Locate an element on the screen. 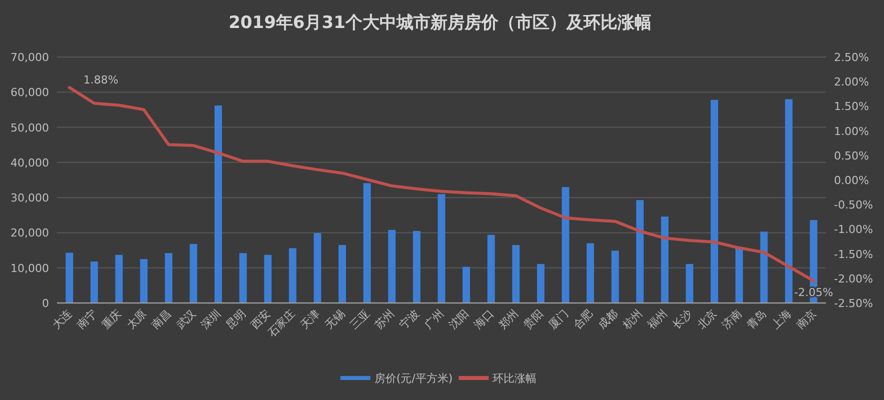 The width and height of the screenshot is (884, 400). ytick: 70,000 is located at coordinates (29, 57).